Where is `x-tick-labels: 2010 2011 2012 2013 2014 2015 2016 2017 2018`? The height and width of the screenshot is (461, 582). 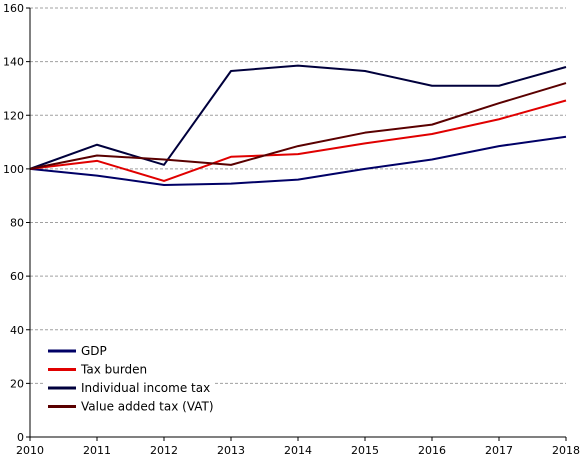 x-tick-labels: 2010 2011 2012 2013 2014 2015 2016 2017 2018 is located at coordinates (298, 447).